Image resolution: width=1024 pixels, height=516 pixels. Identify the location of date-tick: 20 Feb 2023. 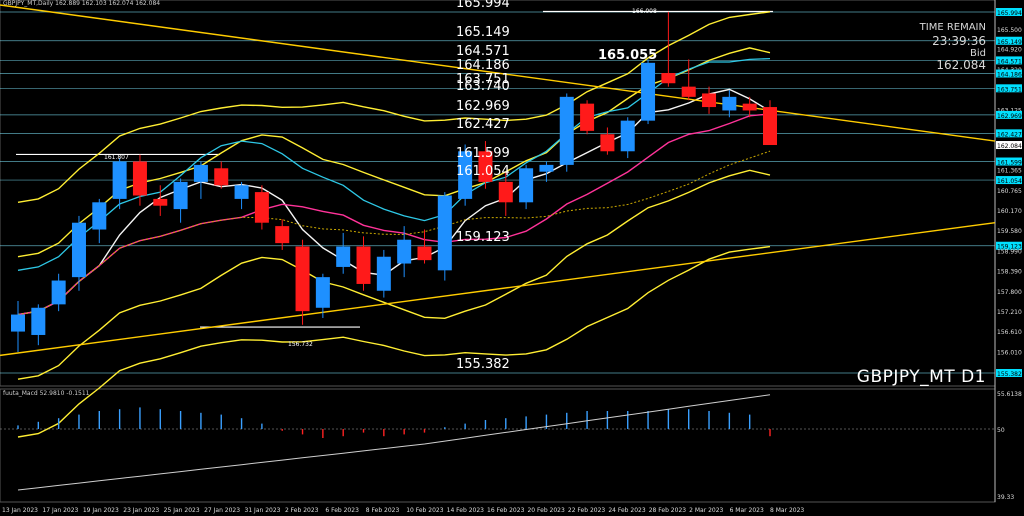
(546, 510).